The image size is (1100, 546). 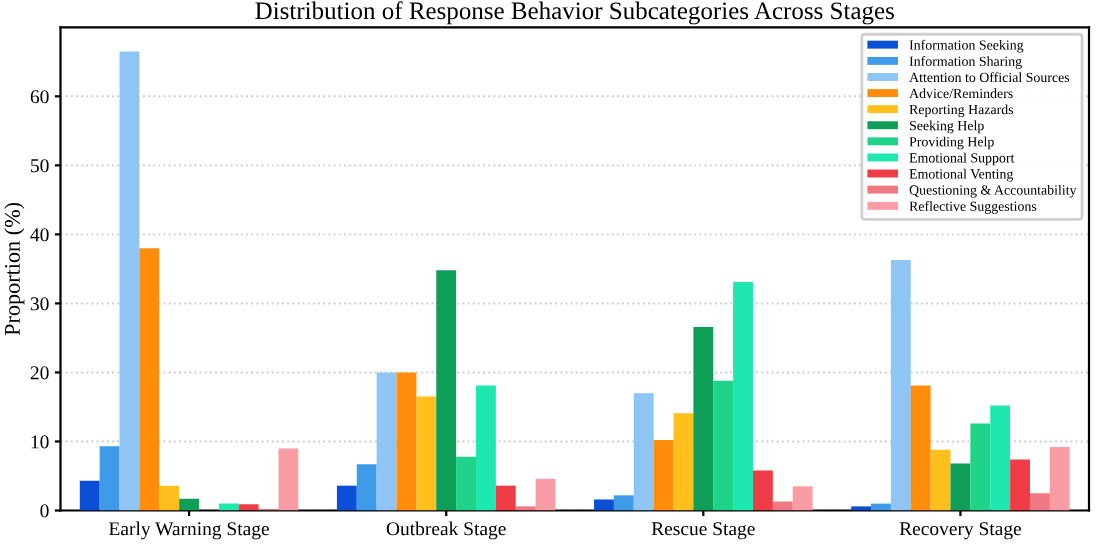 What do you see at coordinates (44, 511) in the screenshot?
I see `y-tick-label: 0` at bounding box center [44, 511].